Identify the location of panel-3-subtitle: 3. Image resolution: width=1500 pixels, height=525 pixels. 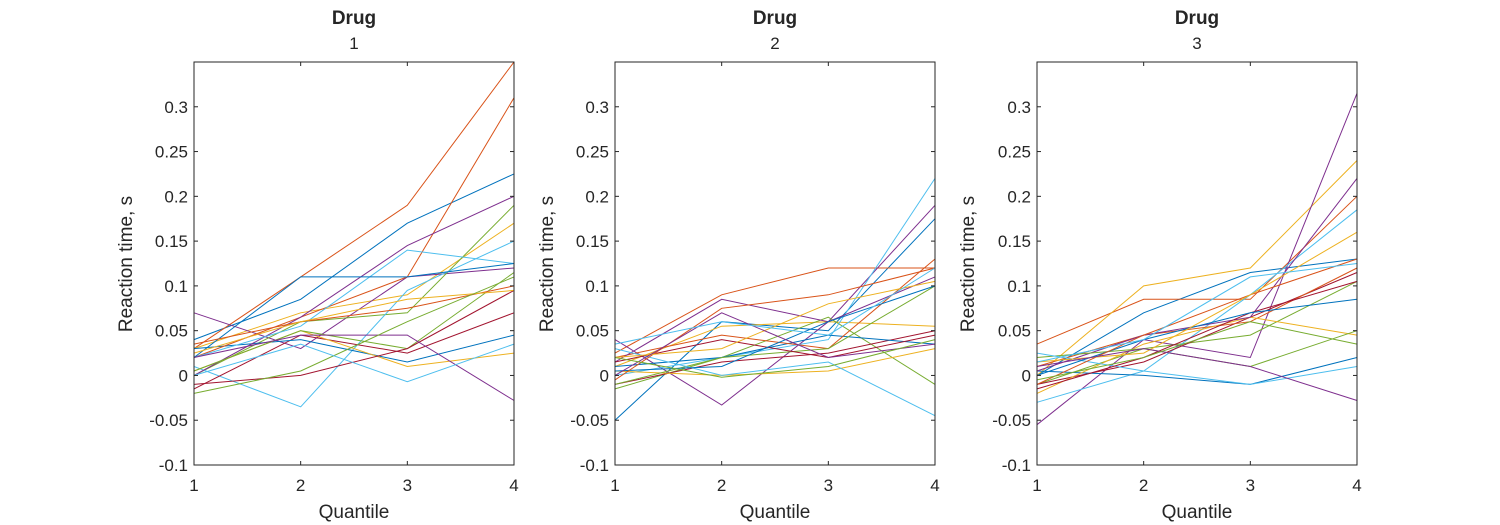
(1197, 43).